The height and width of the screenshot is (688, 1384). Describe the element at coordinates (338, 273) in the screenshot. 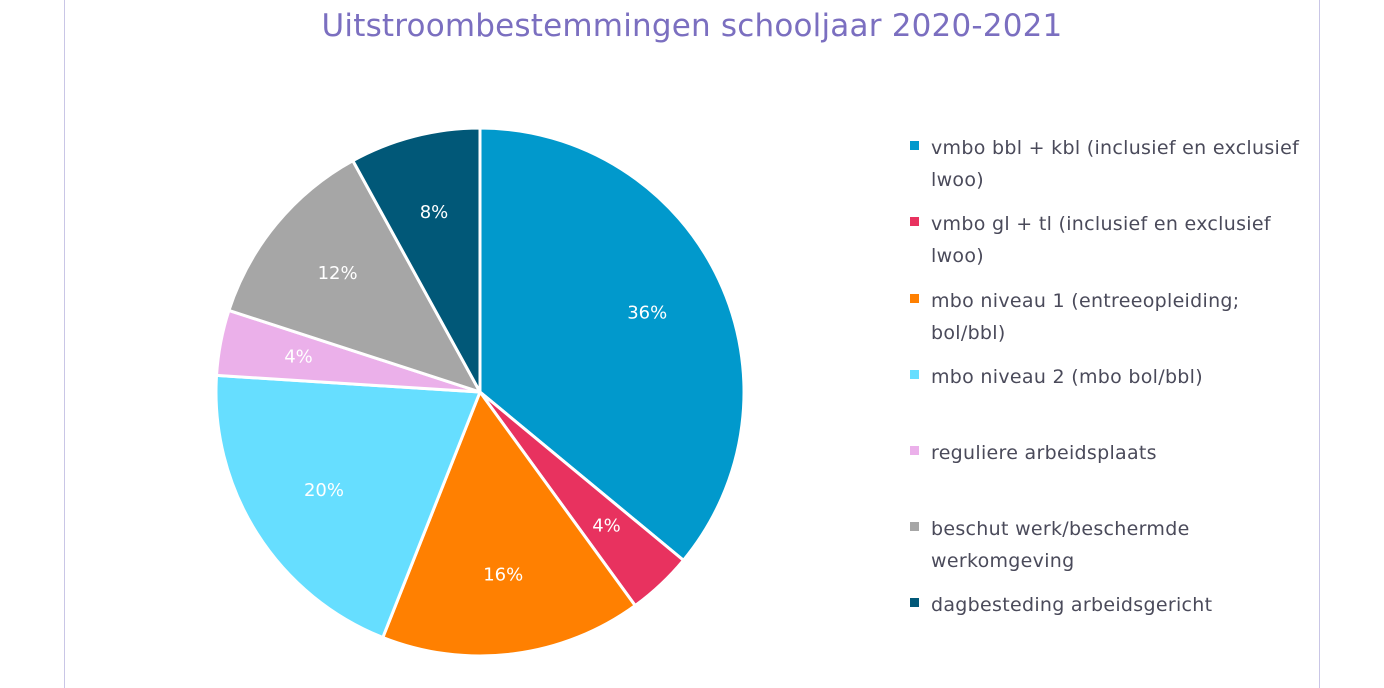

I see `pie-slice-label-6: 12%` at that location.